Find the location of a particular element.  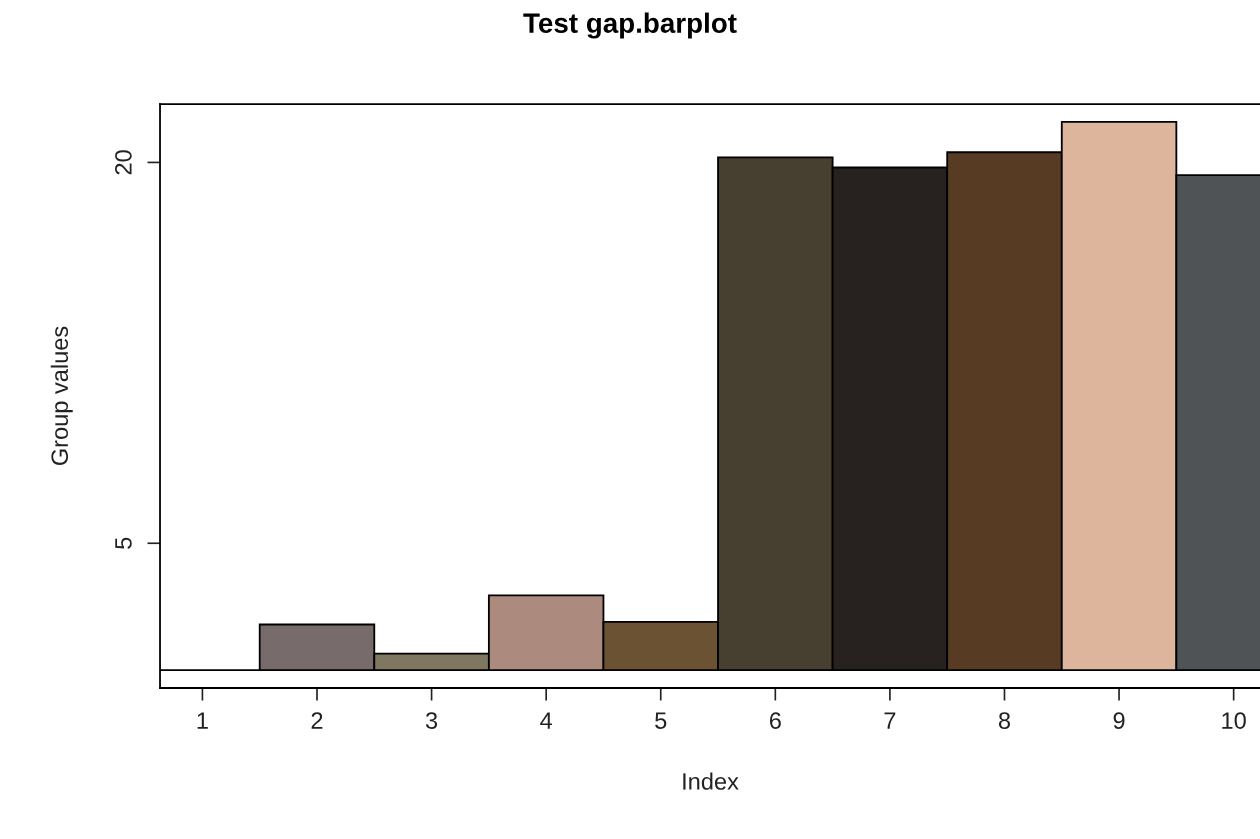

x-tick-label: 9 is located at coordinates (1119, 720).